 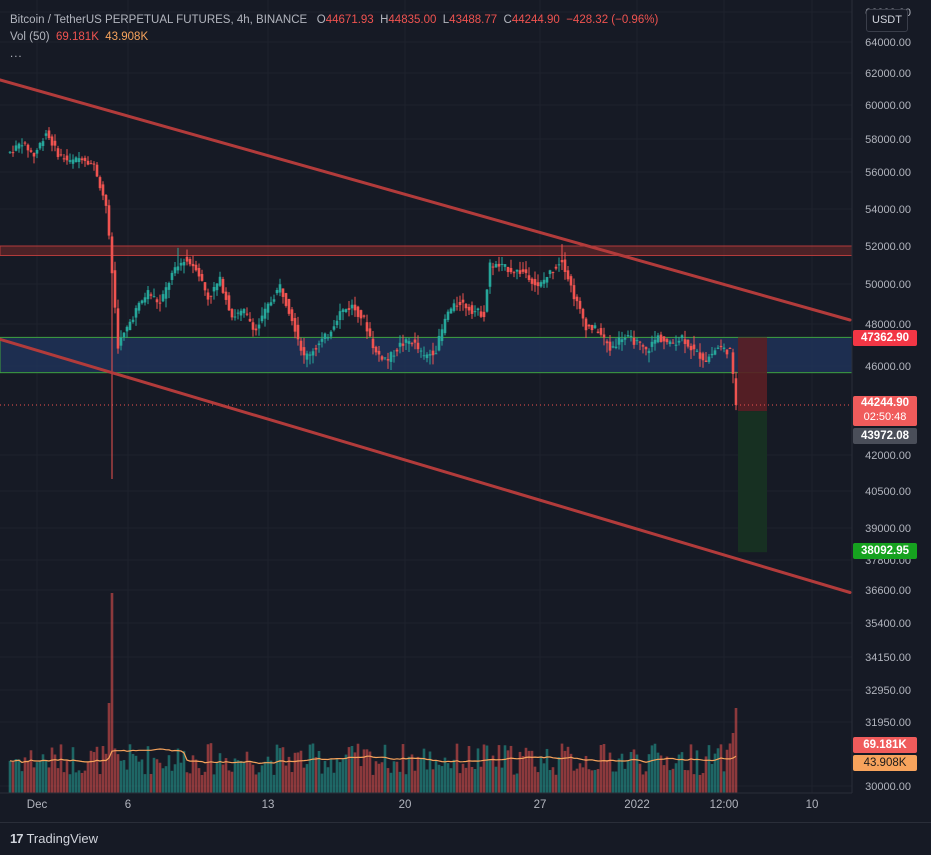 I want to click on stop-loss-box, so click(x=752, y=374).